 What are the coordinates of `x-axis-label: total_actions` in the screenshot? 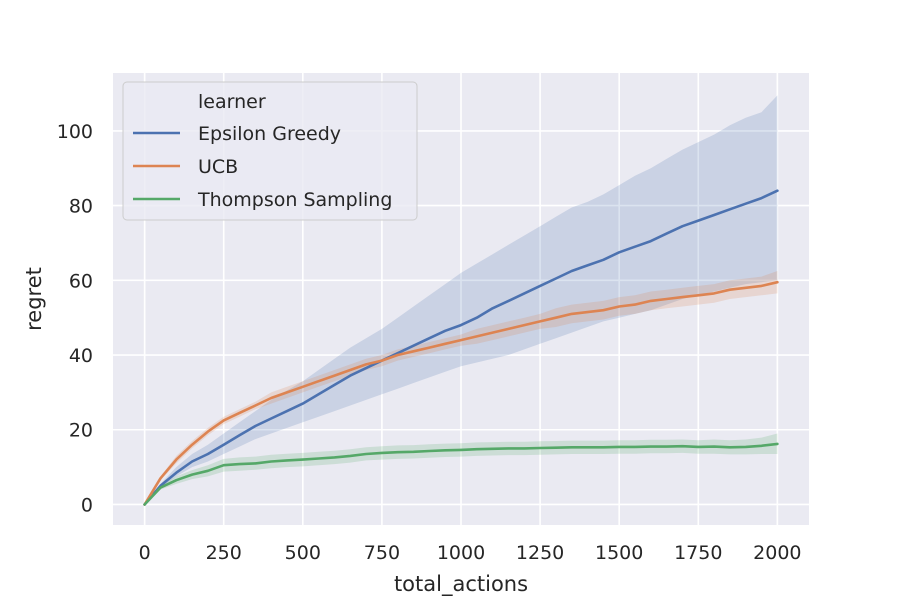 It's located at (461, 584).